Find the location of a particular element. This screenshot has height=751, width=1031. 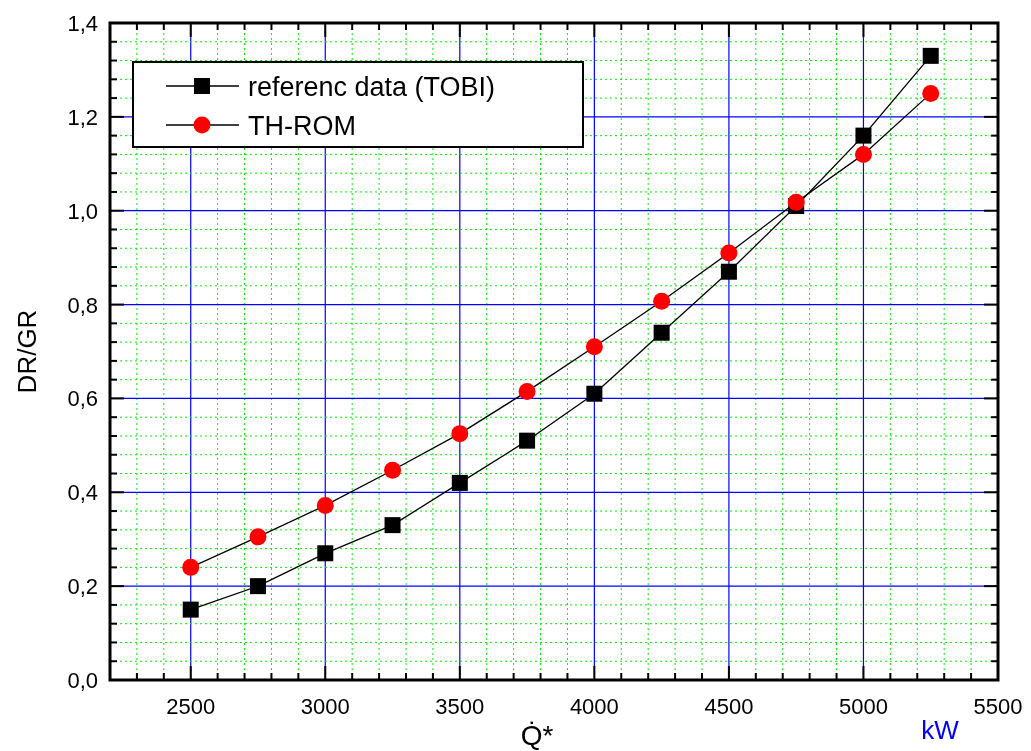

y-tick-label: 0,8 is located at coordinates (82, 305).